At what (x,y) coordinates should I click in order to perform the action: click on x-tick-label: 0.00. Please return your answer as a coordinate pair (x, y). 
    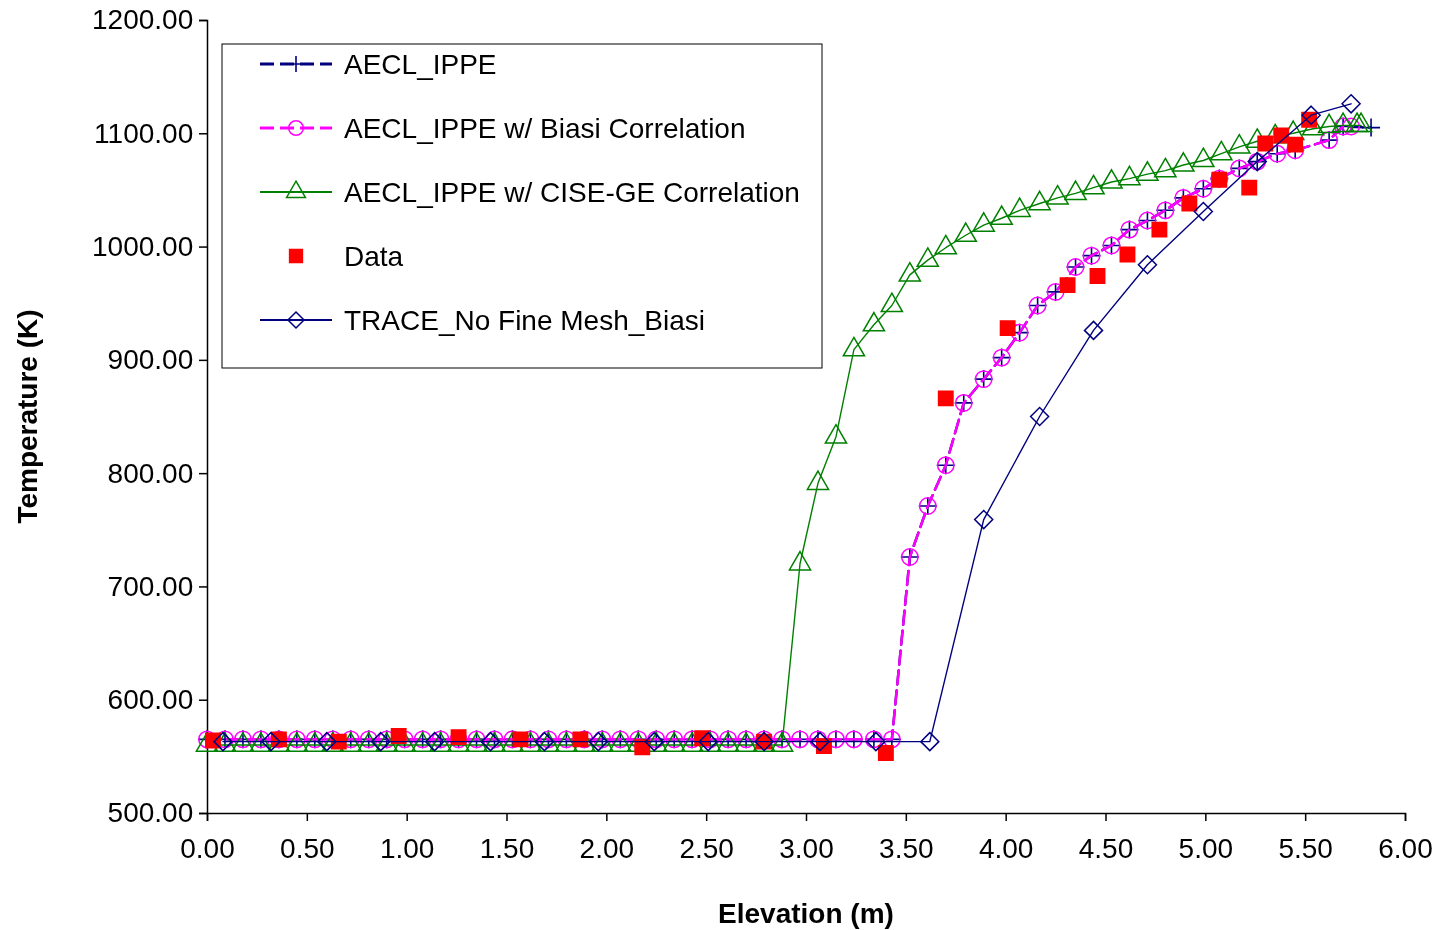
    Looking at the image, I should click on (207, 848).